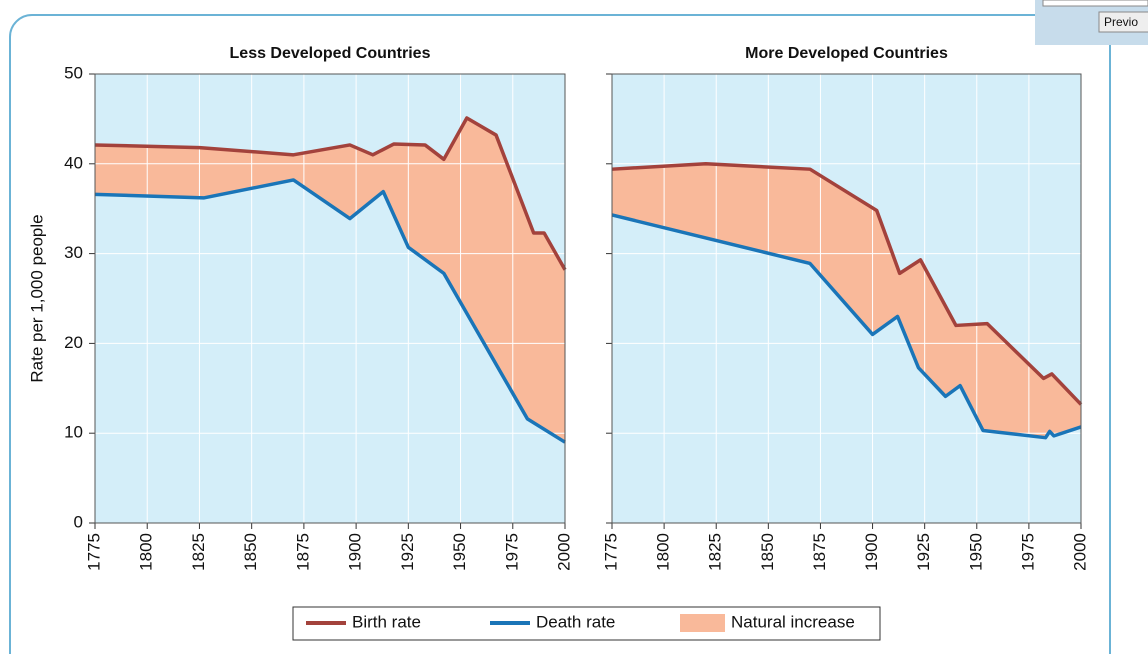  Describe the element at coordinates (575, 621) in the screenshot. I see `legend-label: Death rate` at that location.